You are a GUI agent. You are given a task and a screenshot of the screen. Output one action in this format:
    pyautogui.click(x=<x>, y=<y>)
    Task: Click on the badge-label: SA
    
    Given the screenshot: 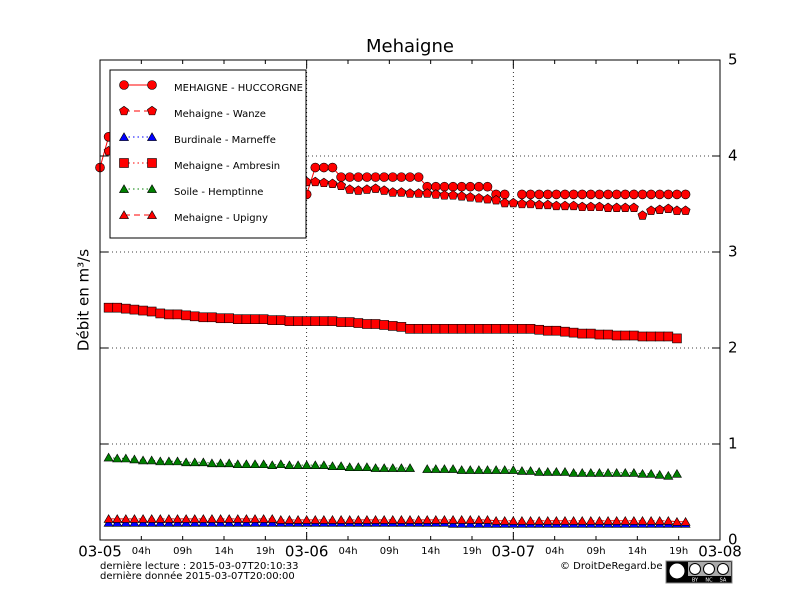 What is the action you would take?
    pyautogui.click(x=723, y=581)
    